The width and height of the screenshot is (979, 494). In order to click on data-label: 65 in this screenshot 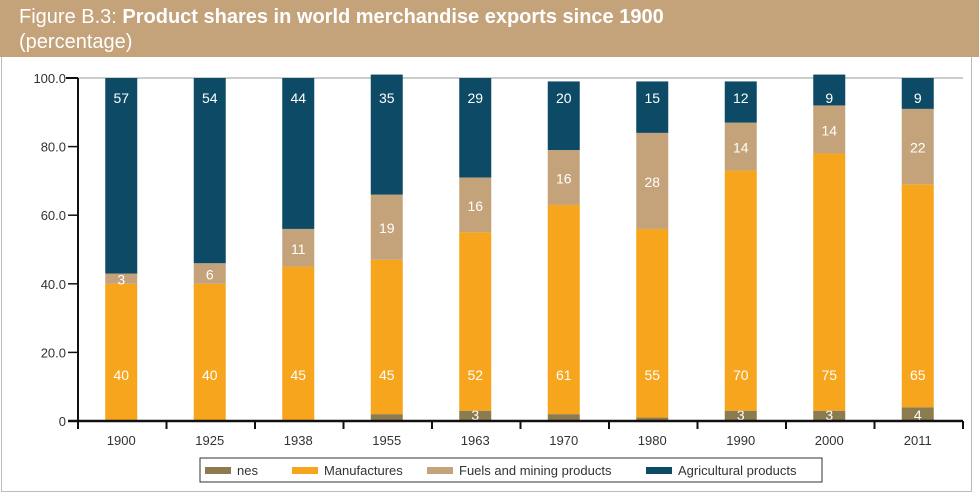, I will do `click(918, 375)`.